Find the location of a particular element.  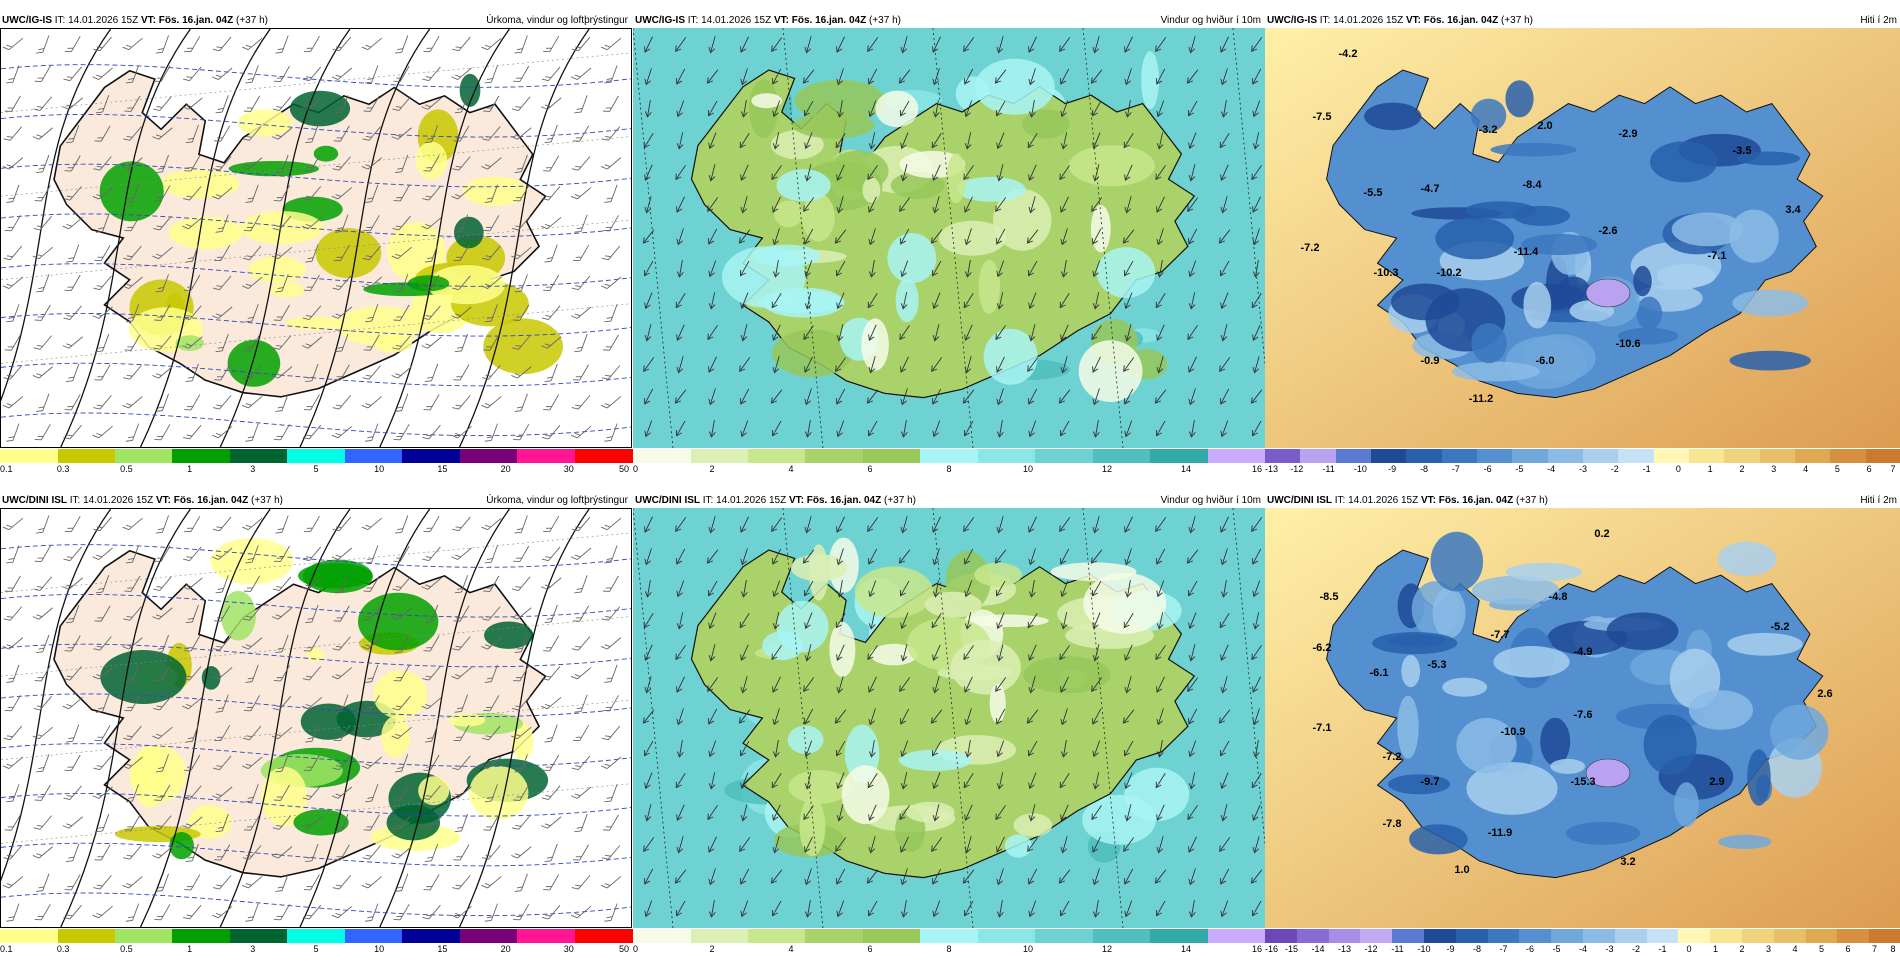

temperature-label: -6.0 is located at coordinates (1545, 361).